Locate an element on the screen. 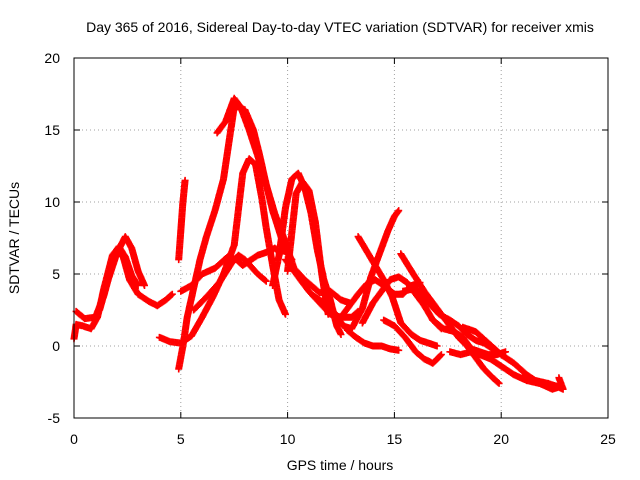 The width and height of the screenshot is (640, 480). y-tick-label: 15 is located at coordinates (52, 130).